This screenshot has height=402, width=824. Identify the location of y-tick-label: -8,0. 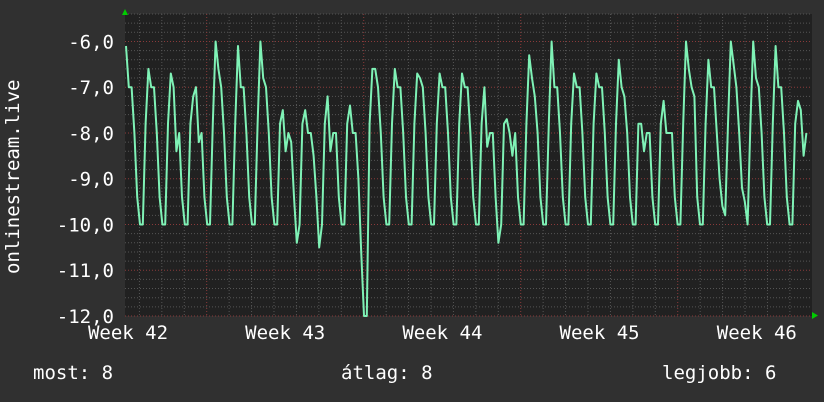
(91, 134).